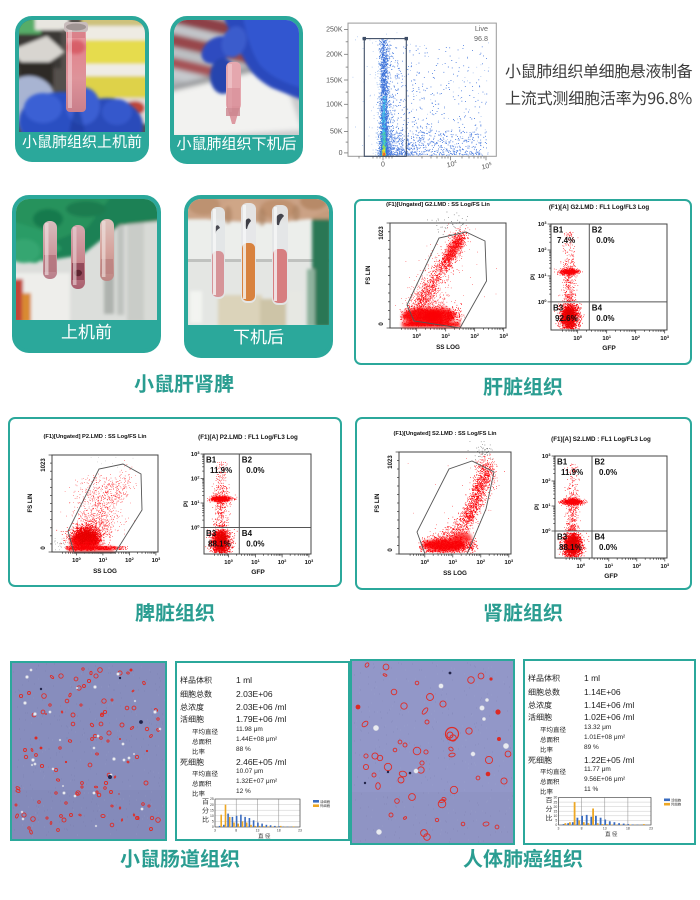 The width and height of the screenshot is (700, 900). I want to click on svg-text: 百, so click(549, 801).